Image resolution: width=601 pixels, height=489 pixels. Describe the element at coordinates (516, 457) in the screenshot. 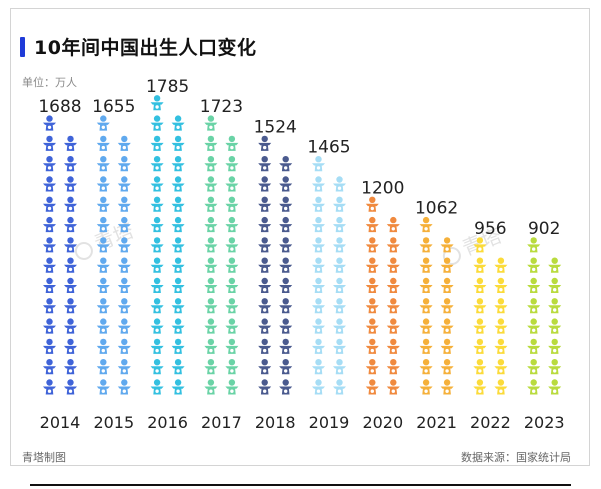

I see `footer-source: 数据来源：国家统计局` at that location.